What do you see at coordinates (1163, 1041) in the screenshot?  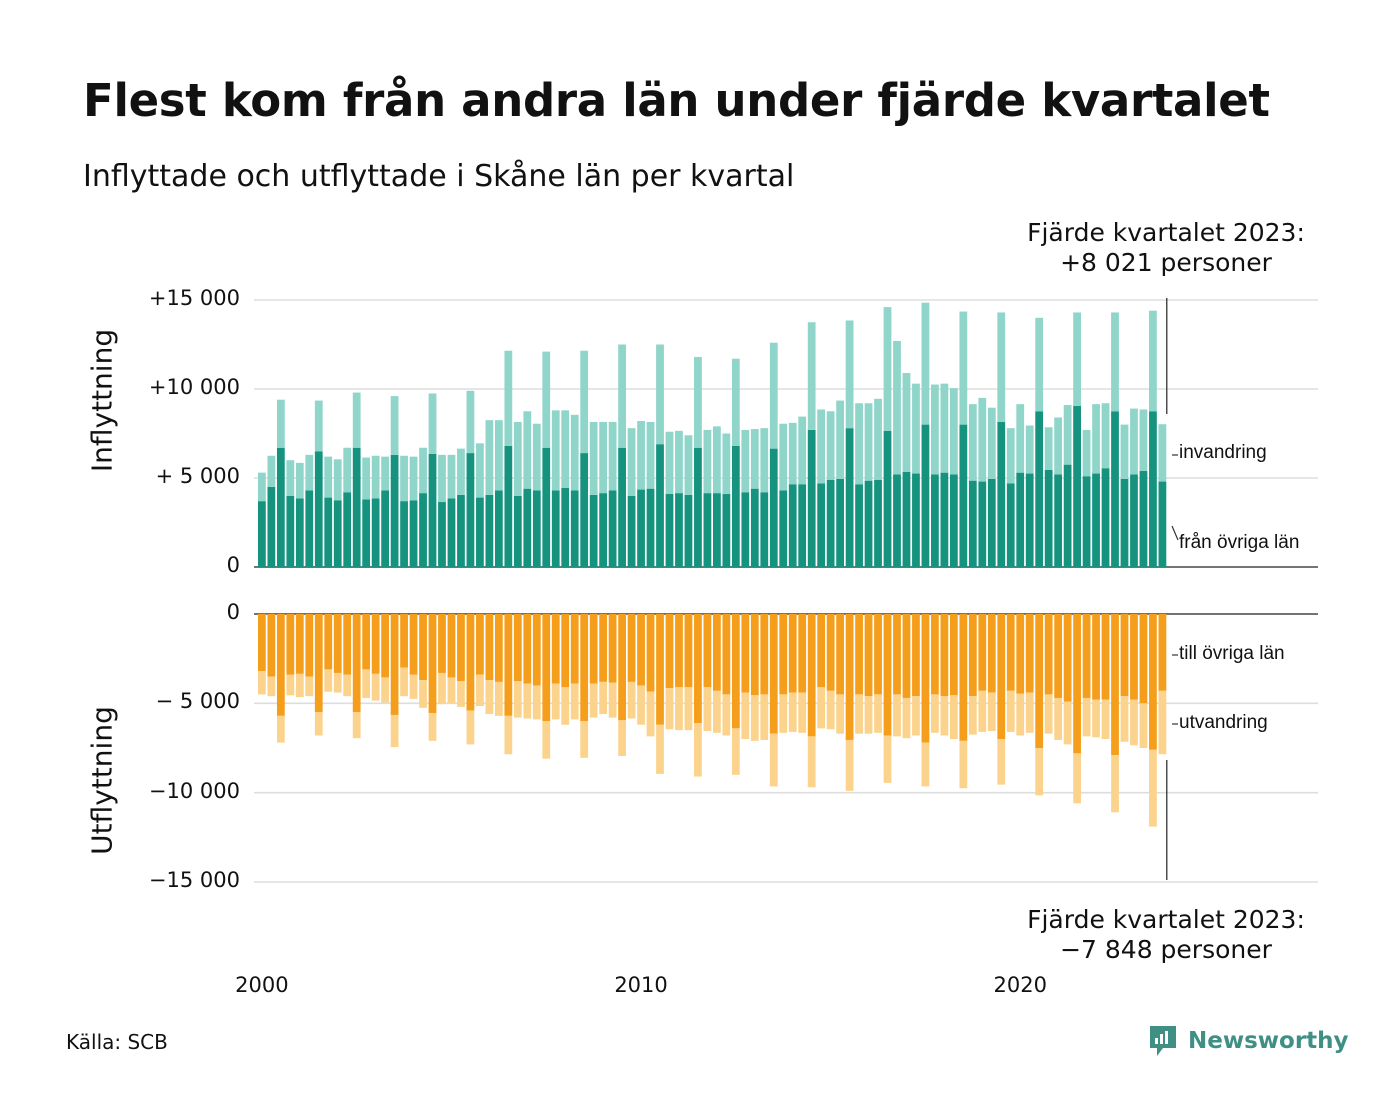 I see `newsworthy-icon` at bounding box center [1163, 1041].